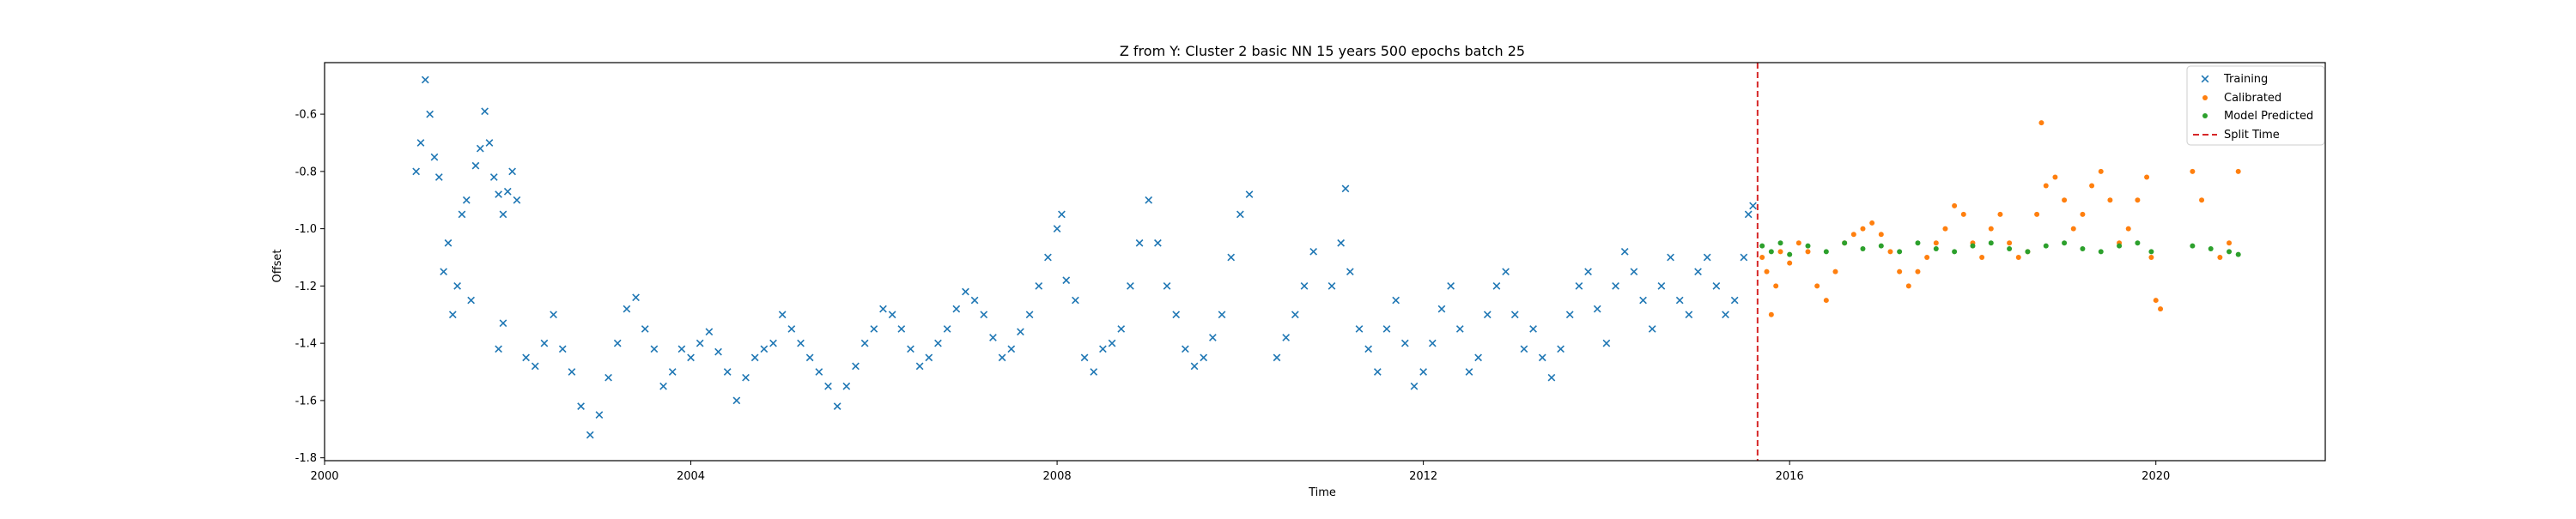 The image size is (2576, 519). What do you see at coordinates (324, 476) in the screenshot?
I see `x-tick-label: 2000` at bounding box center [324, 476].